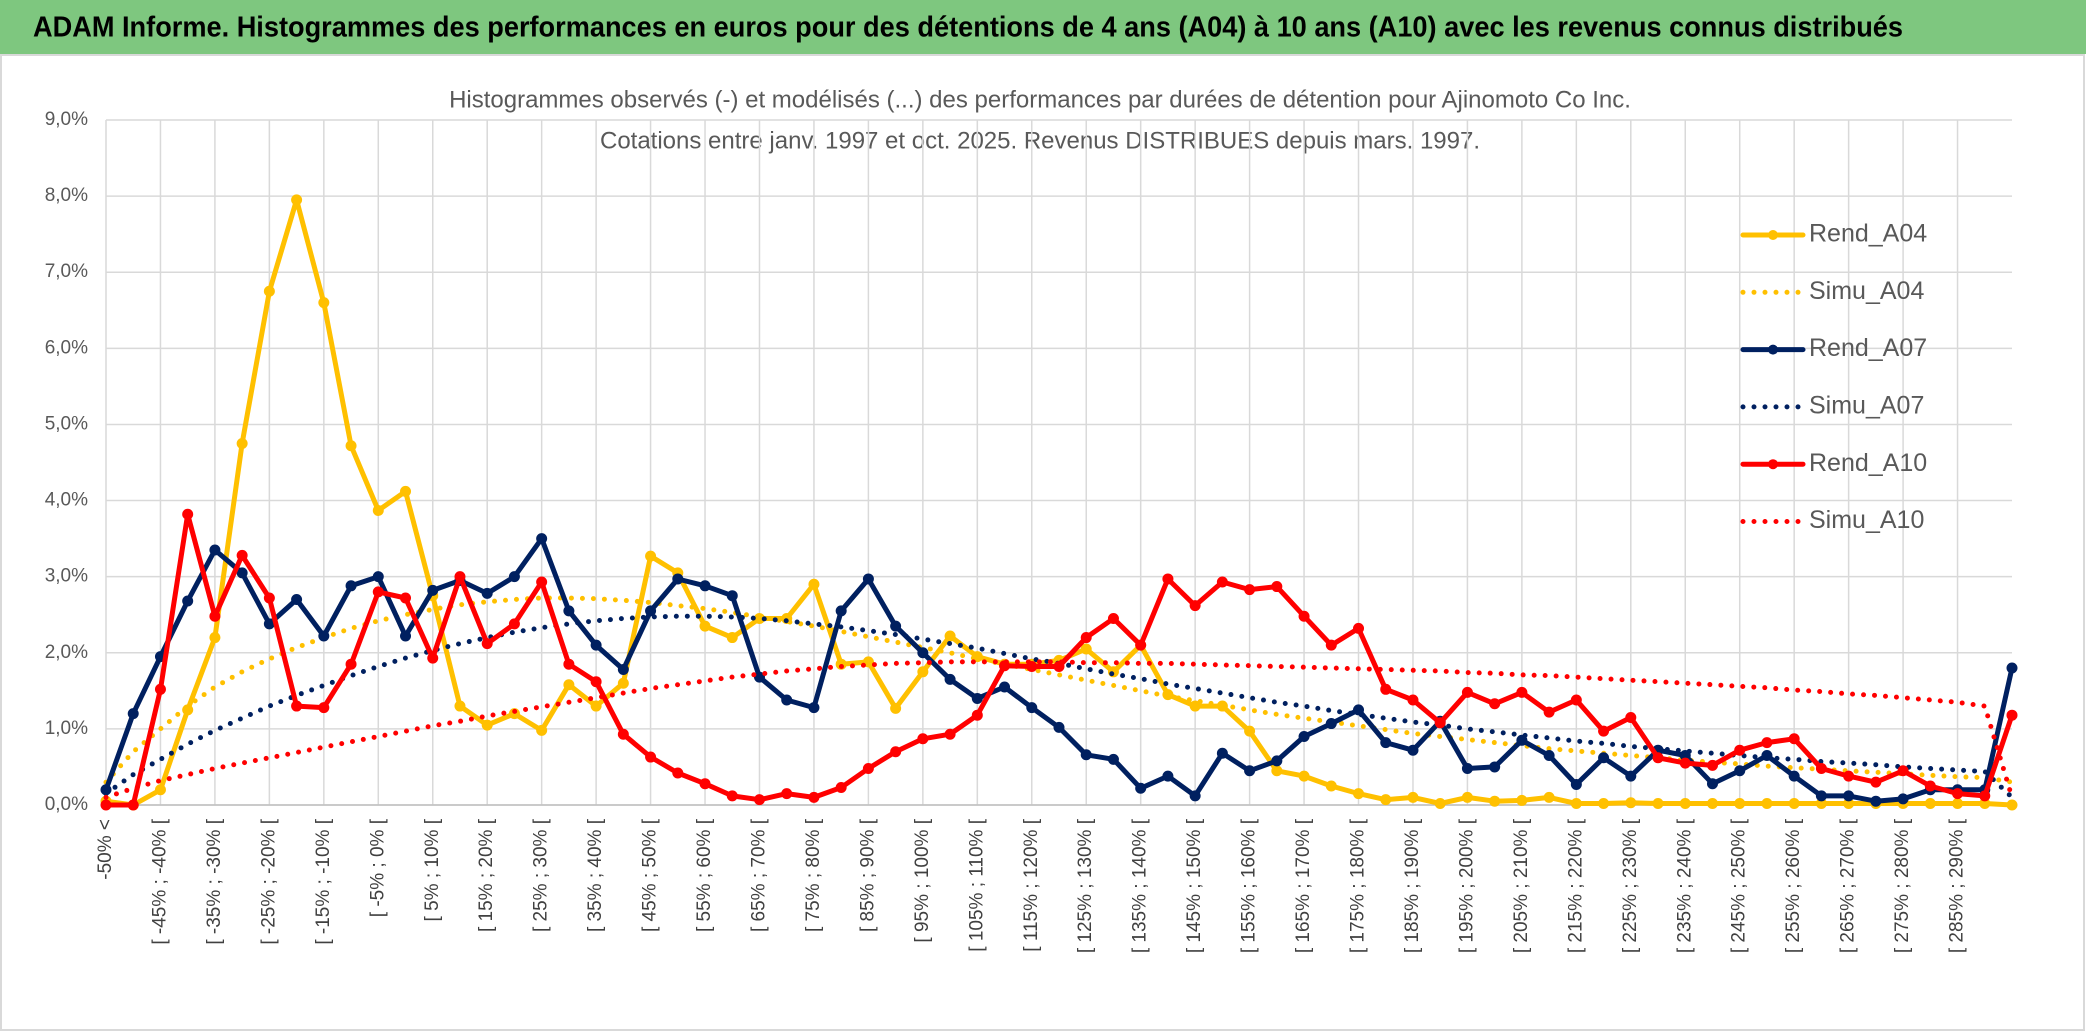 This screenshot has height=1033, width=2086. I want to click on x-tick-label: [ -15% ; -10% [, so click(323, 881).